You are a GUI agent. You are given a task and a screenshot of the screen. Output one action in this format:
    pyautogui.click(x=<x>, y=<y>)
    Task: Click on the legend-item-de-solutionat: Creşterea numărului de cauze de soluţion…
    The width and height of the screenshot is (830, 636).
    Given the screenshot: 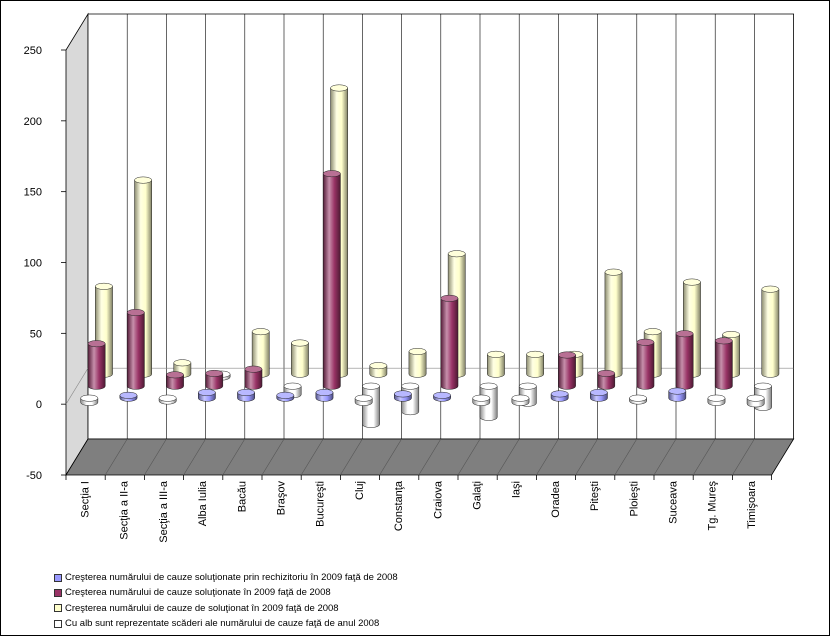 What is the action you would take?
    pyautogui.click(x=226, y=608)
    